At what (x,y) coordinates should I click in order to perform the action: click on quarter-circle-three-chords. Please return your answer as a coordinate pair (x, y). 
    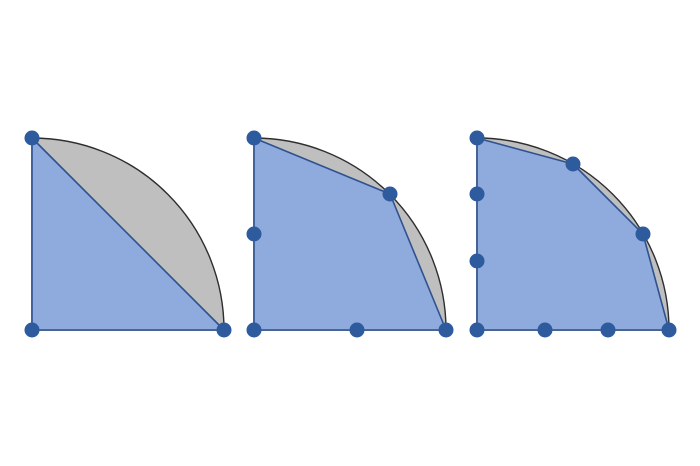
    Looking at the image, I should click on (573, 234).